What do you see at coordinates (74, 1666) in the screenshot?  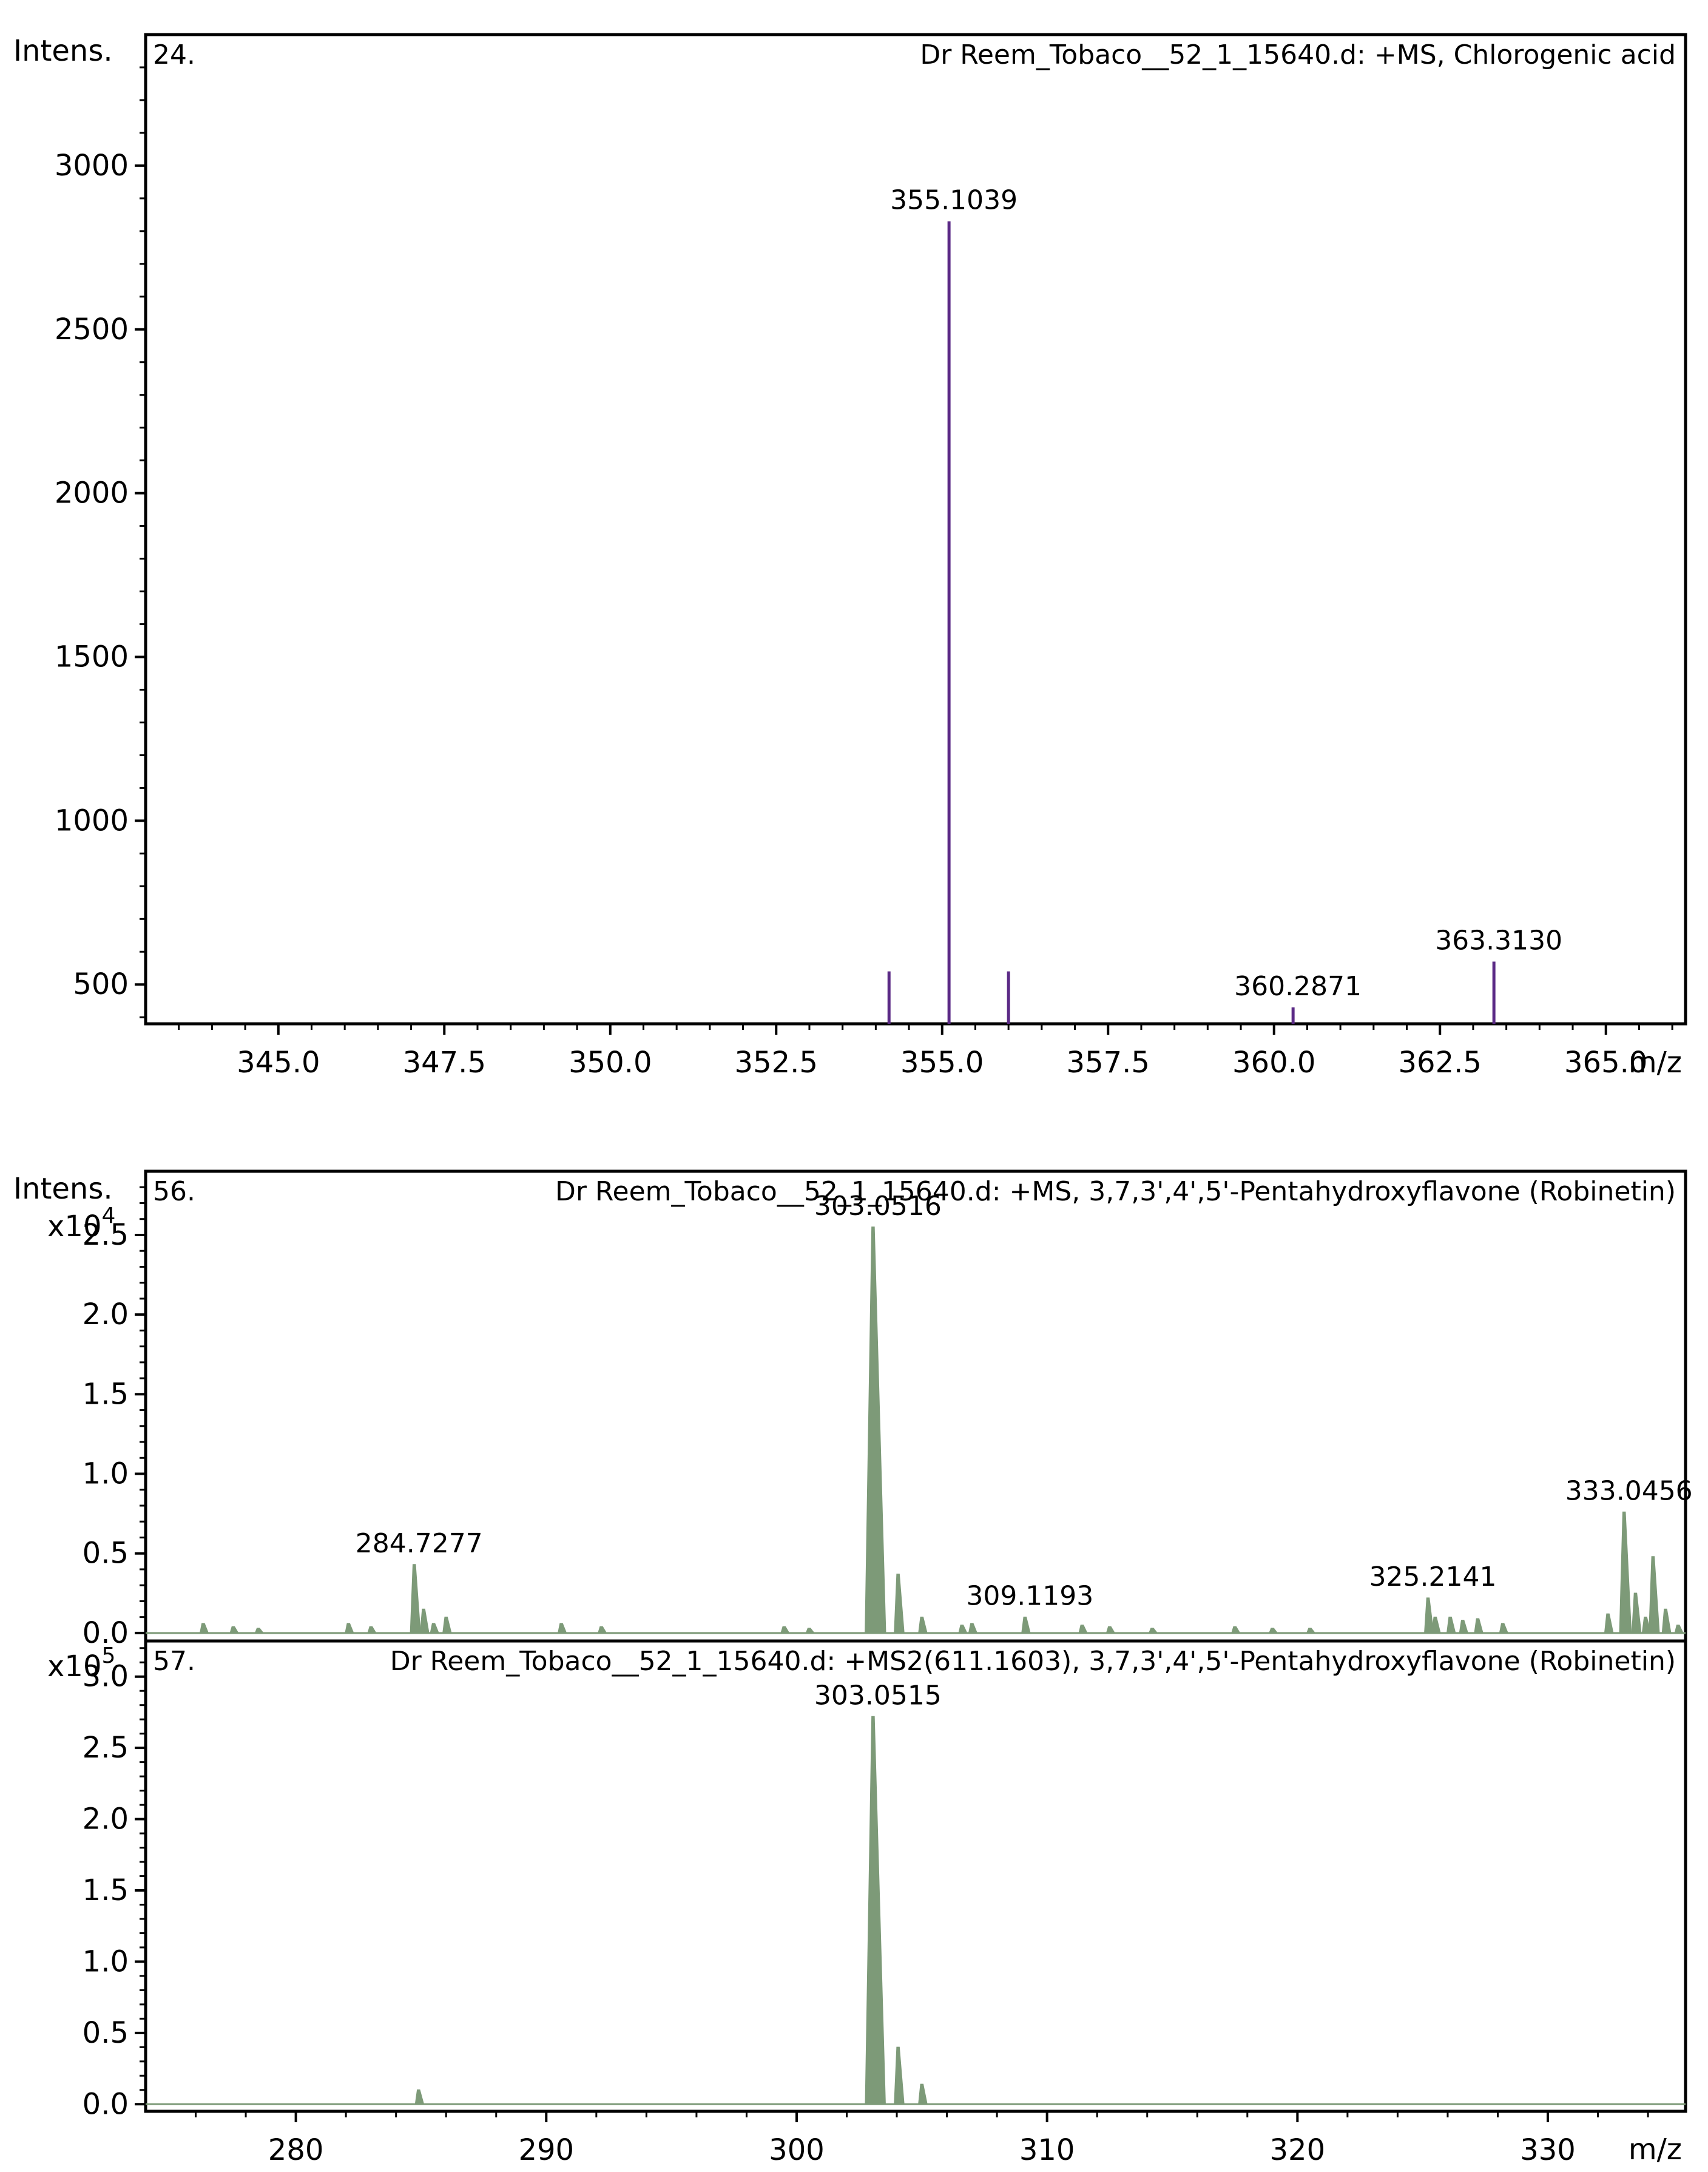 I see `panel3-scale-base: x10` at bounding box center [74, 1666].